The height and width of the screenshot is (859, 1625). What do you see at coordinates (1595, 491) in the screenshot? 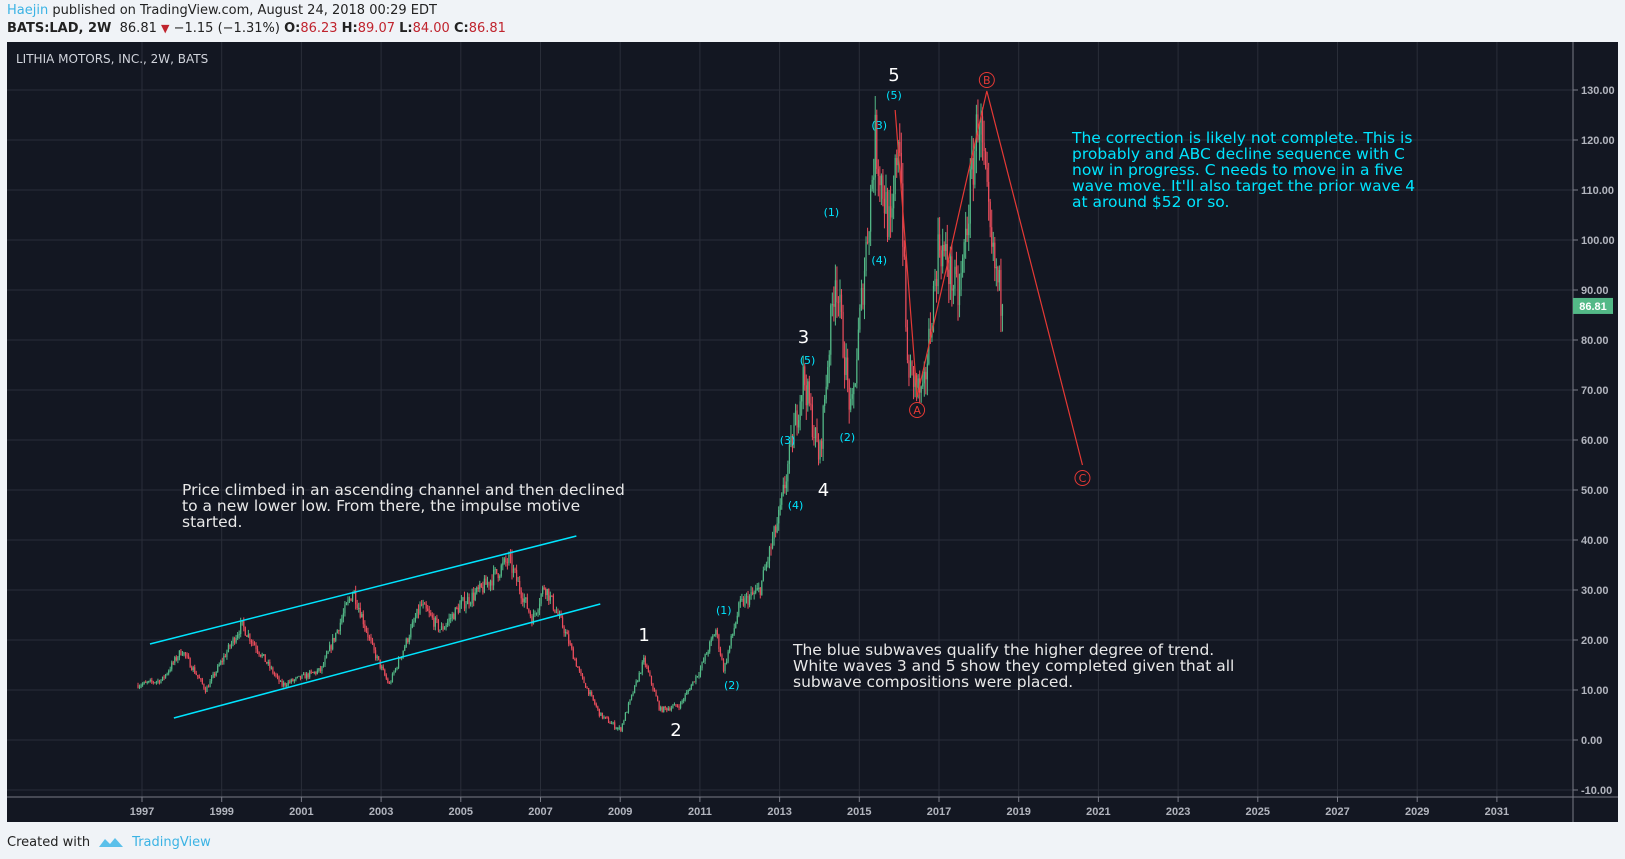
I see `y-tick-label: 50.00` at bounding box center [1595, 491].